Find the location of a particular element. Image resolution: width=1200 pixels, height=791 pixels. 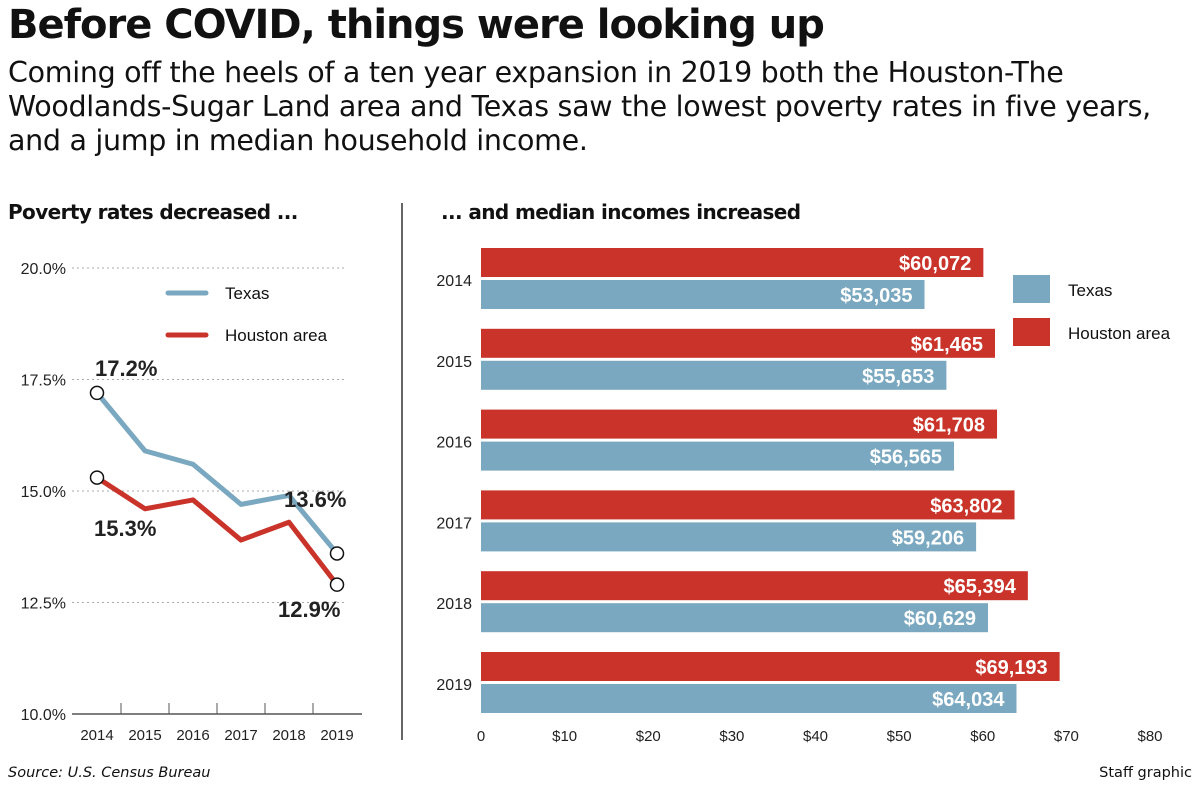

x-tick-label: 2016 is located at coordinates (192, 735).